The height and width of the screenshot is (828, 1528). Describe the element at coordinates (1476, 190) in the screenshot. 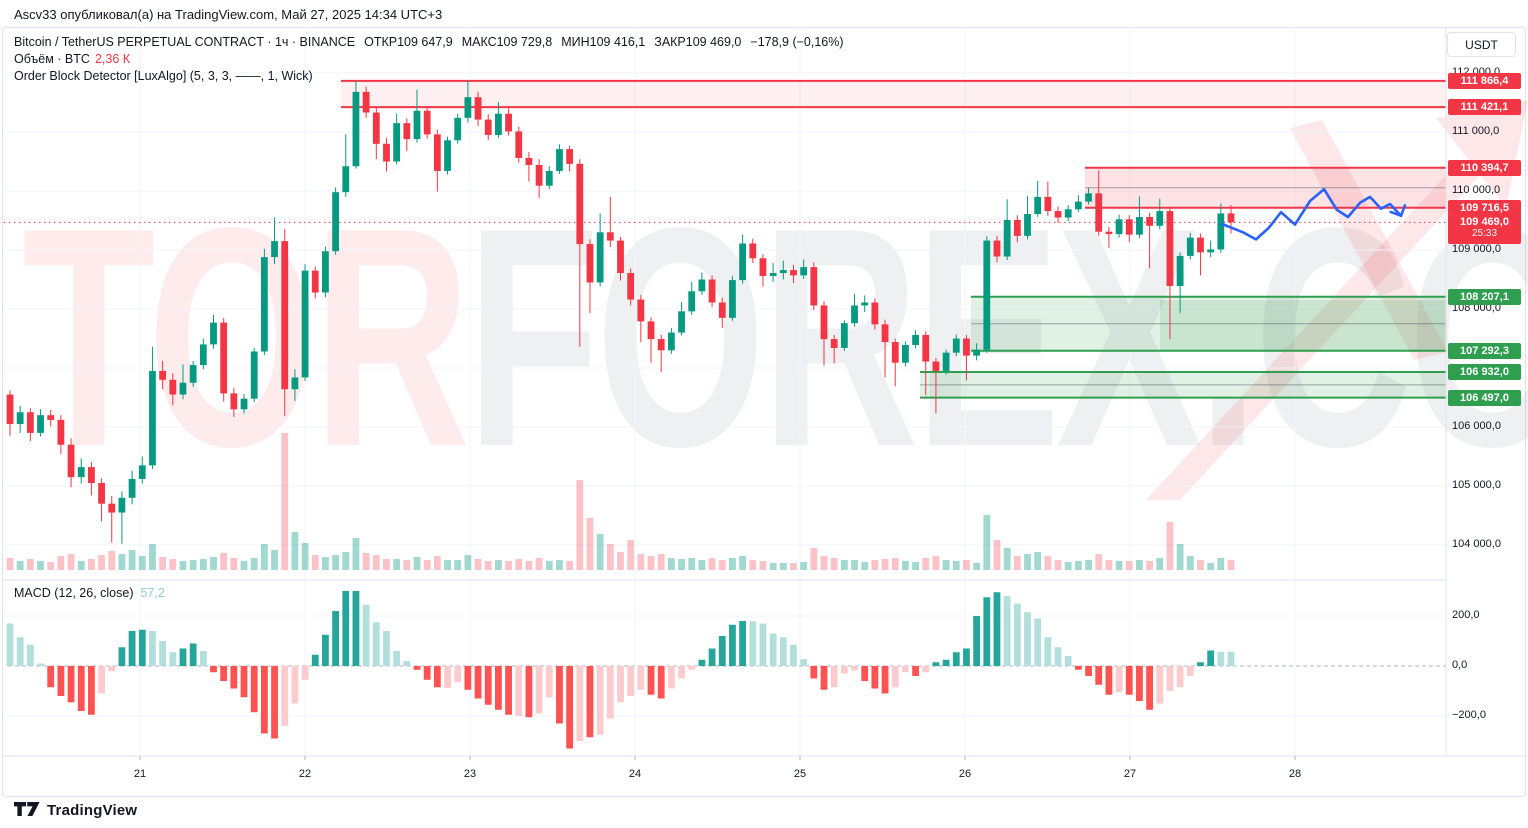

I see `price-tick-label: 110 000,0` at that location.